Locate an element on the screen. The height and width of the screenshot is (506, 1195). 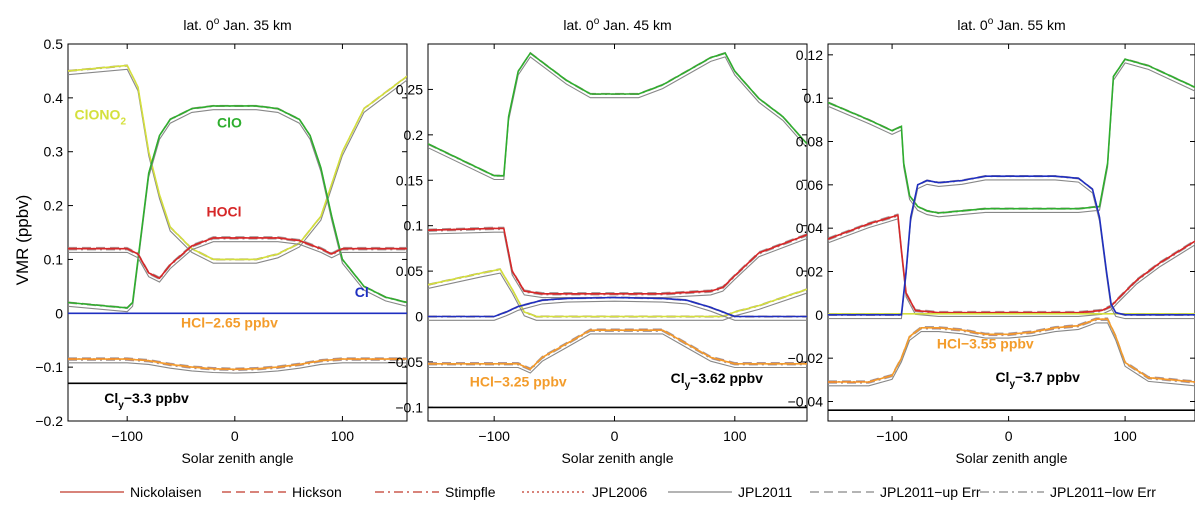
legend-label: JPL2011 is located at coordinates (765, 492).